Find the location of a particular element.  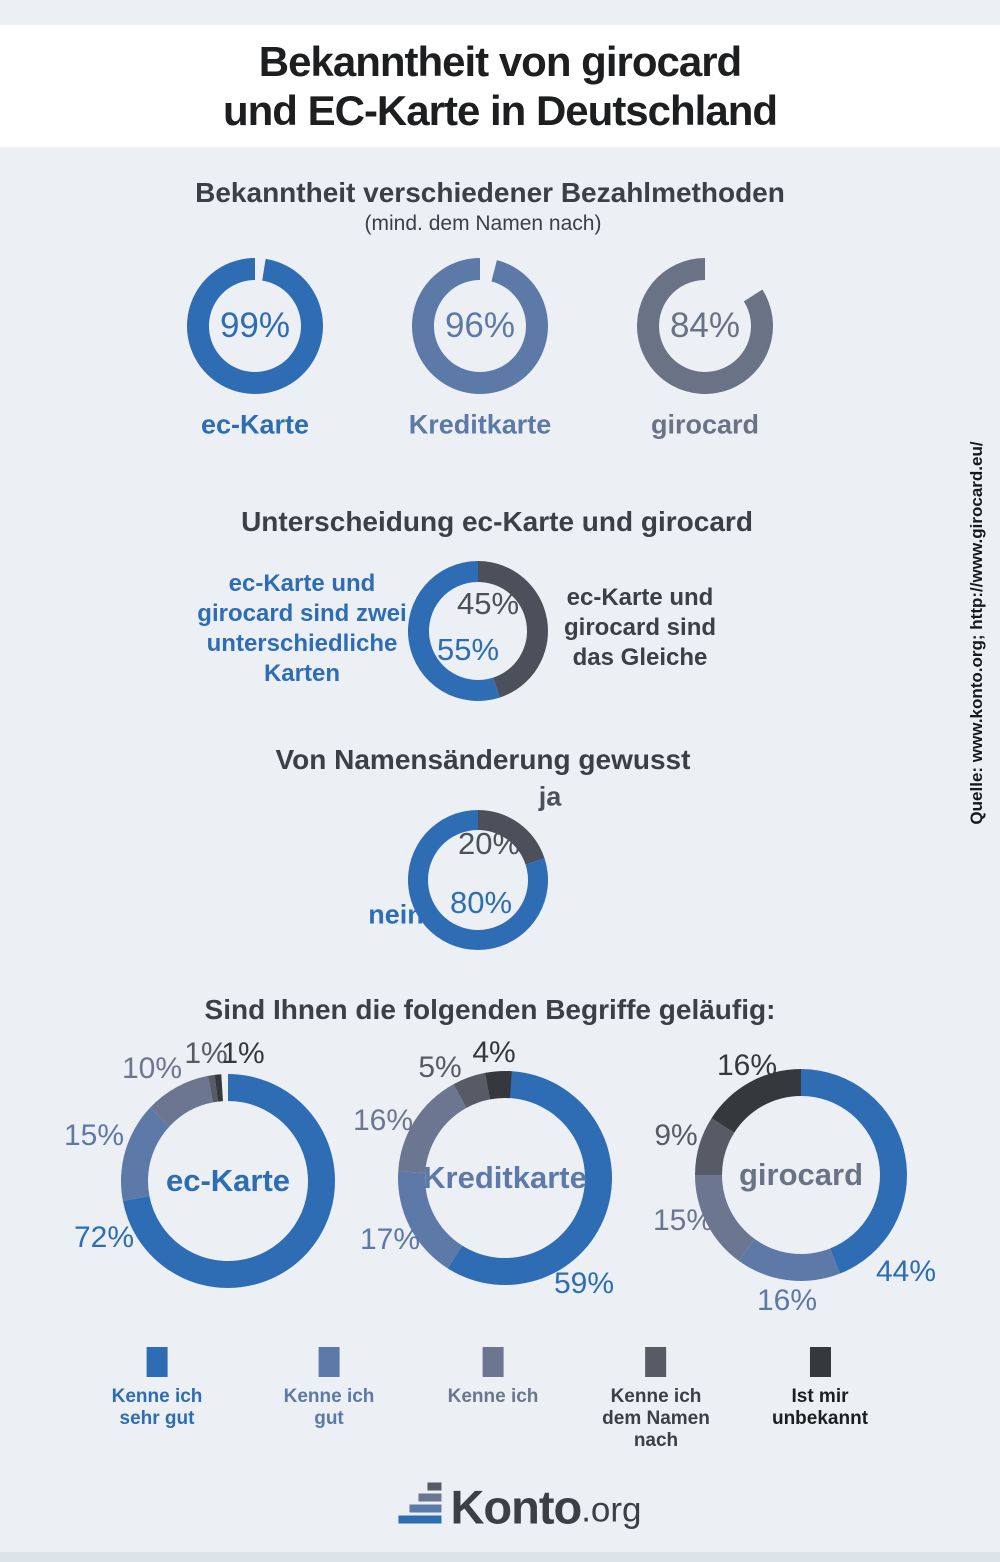

donut-familiarity_kredit-center-label: Kreditkarte is located at coordinates (505, 1177).